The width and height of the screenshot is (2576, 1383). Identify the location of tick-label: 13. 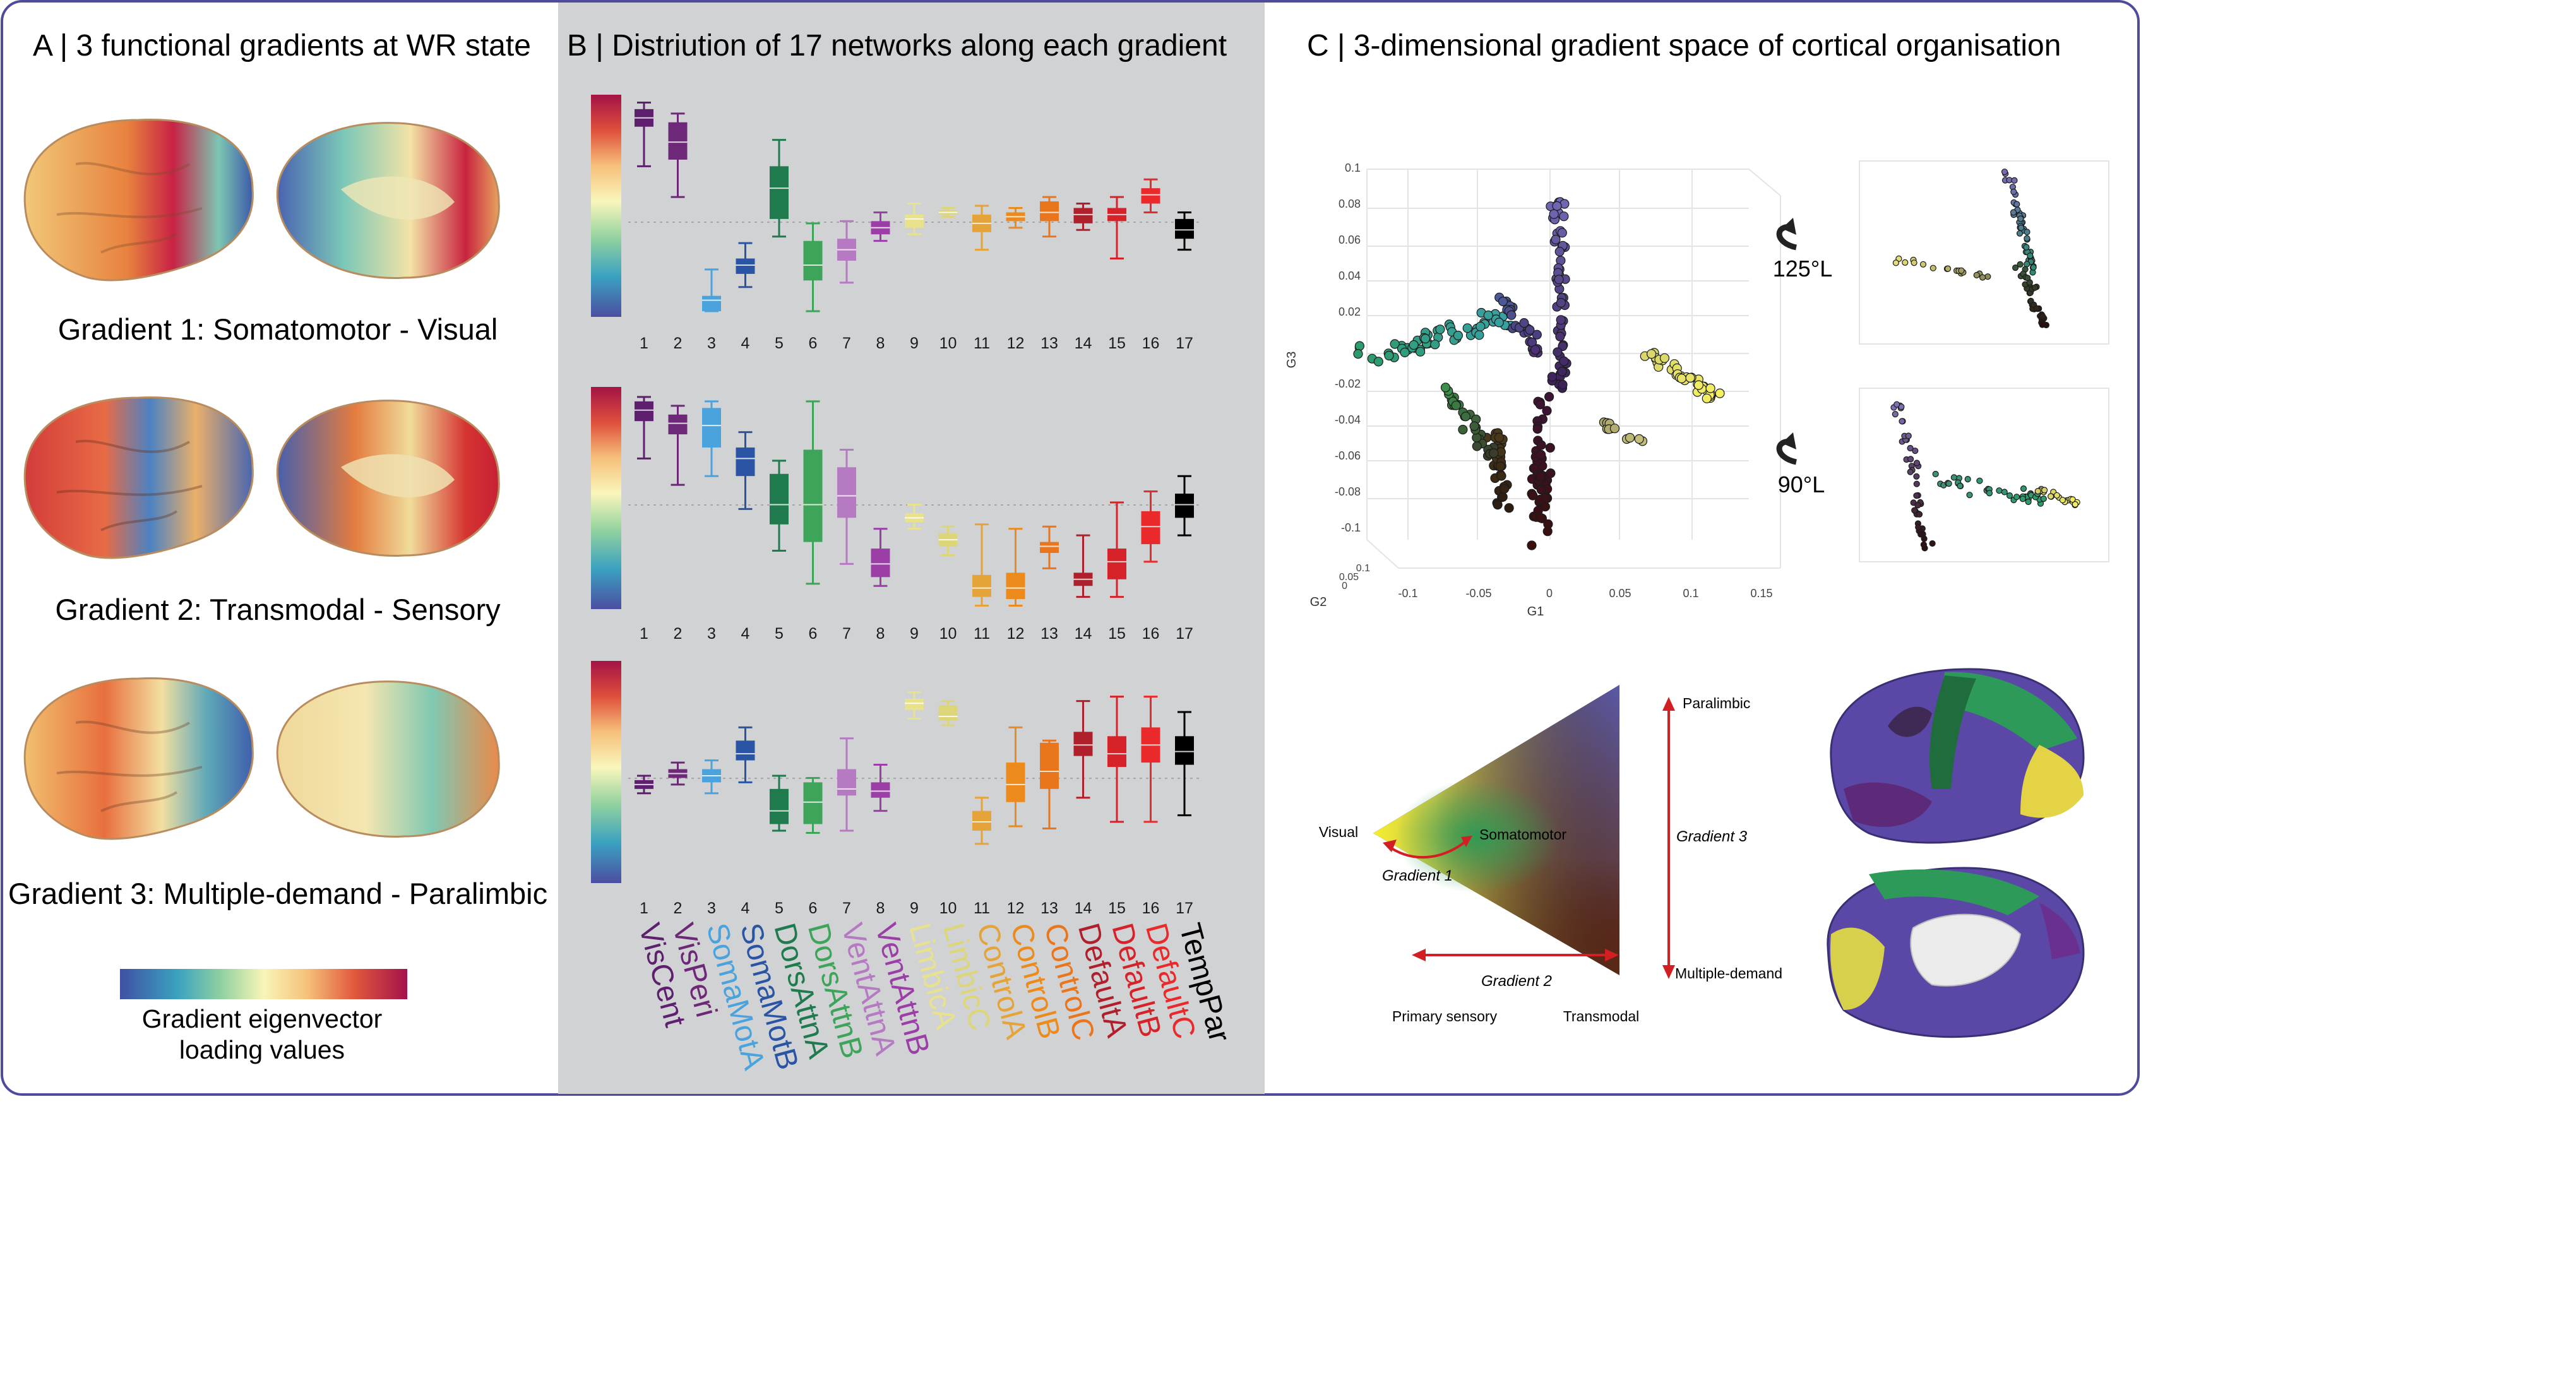
(1049, 908).